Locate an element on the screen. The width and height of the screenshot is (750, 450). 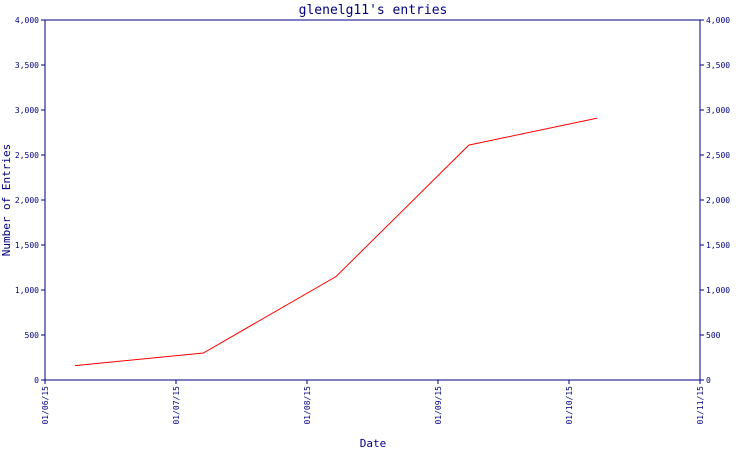
x-tick-label: 01/10/15 is located at coordinates (569, 405).